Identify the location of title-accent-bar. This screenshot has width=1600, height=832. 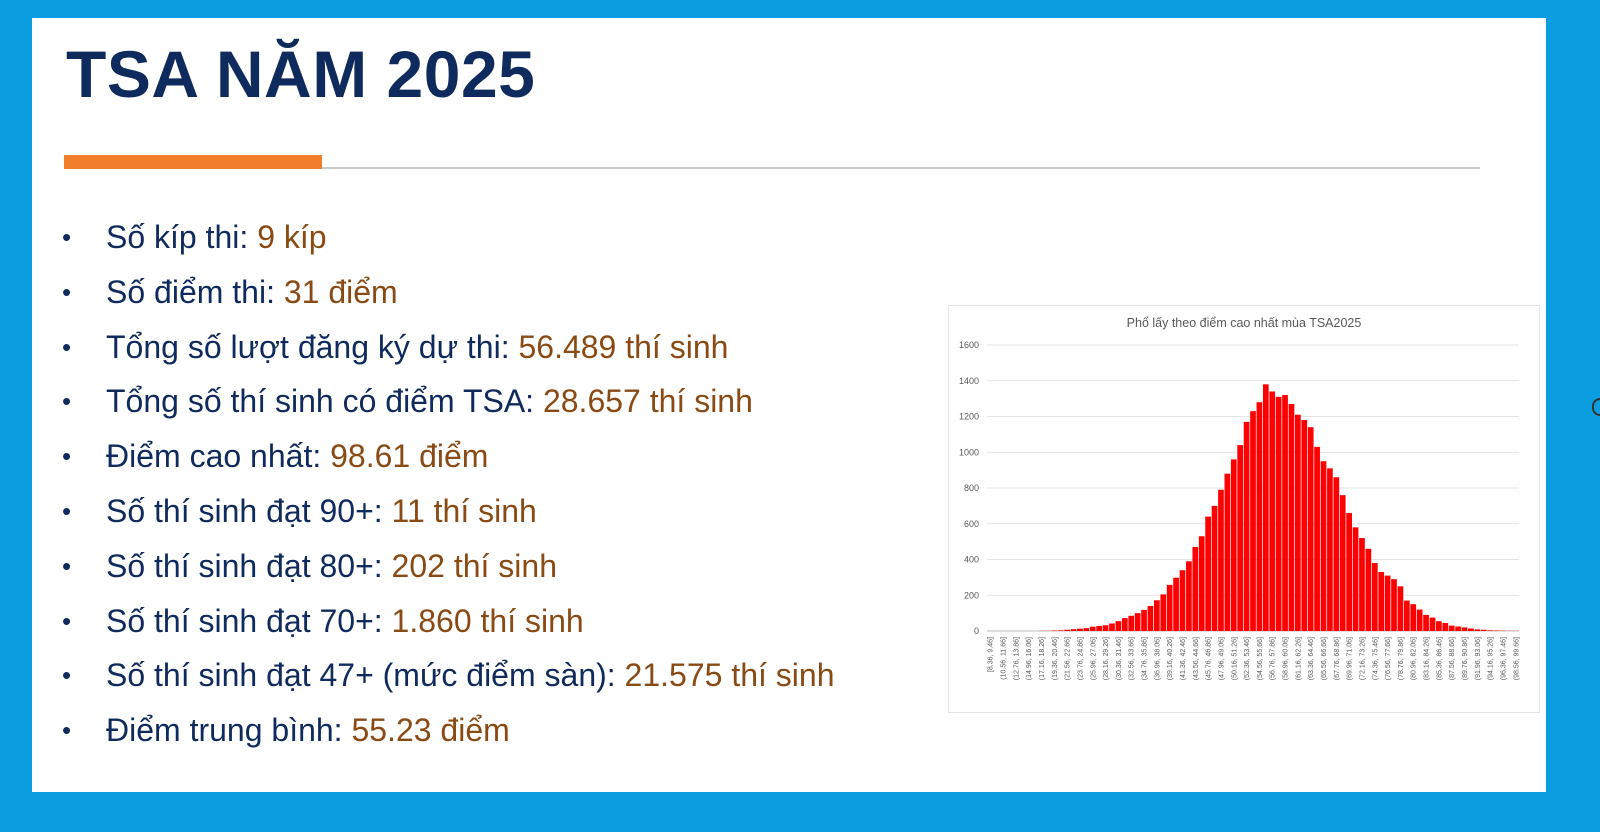
(193, 162).